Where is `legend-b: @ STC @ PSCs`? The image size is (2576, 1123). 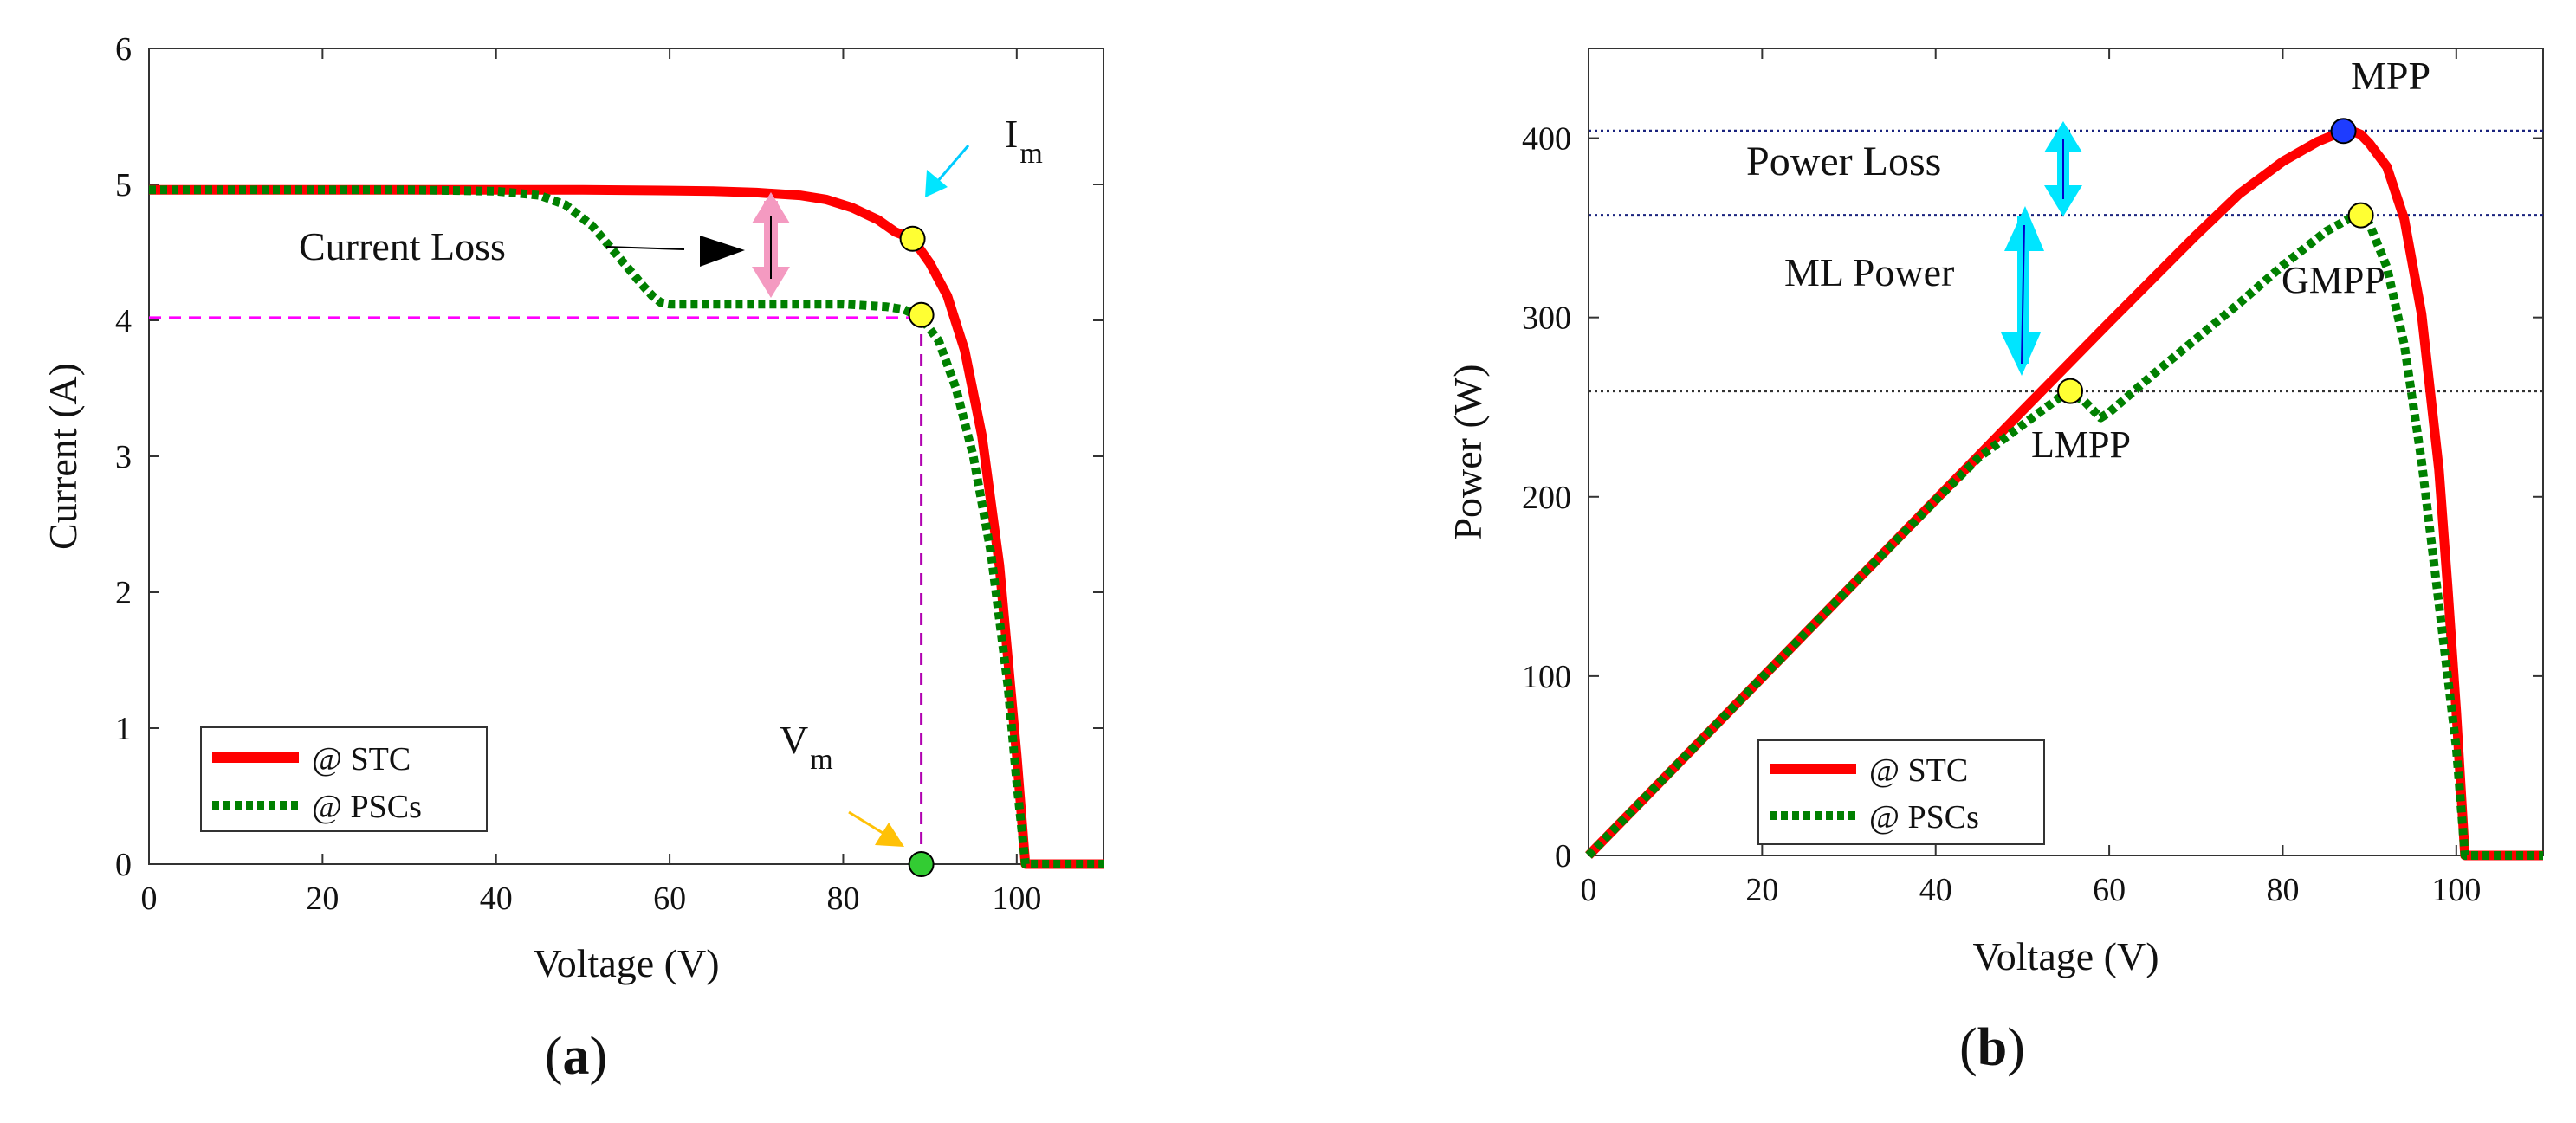 legend-b: @ STC @ PSCs is located at coordinates (1901, 792).